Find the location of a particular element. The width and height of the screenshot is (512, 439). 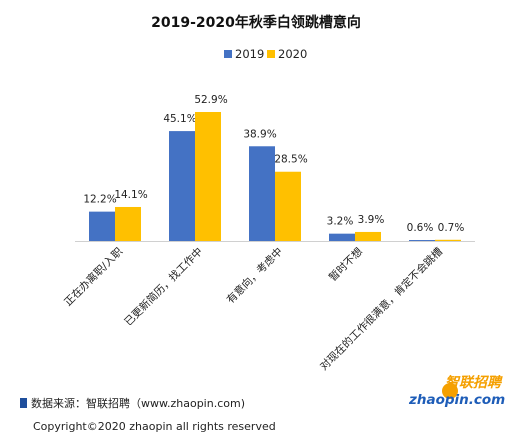

data-label-2020-3: 28.5% is located at coordinates (290, 160).